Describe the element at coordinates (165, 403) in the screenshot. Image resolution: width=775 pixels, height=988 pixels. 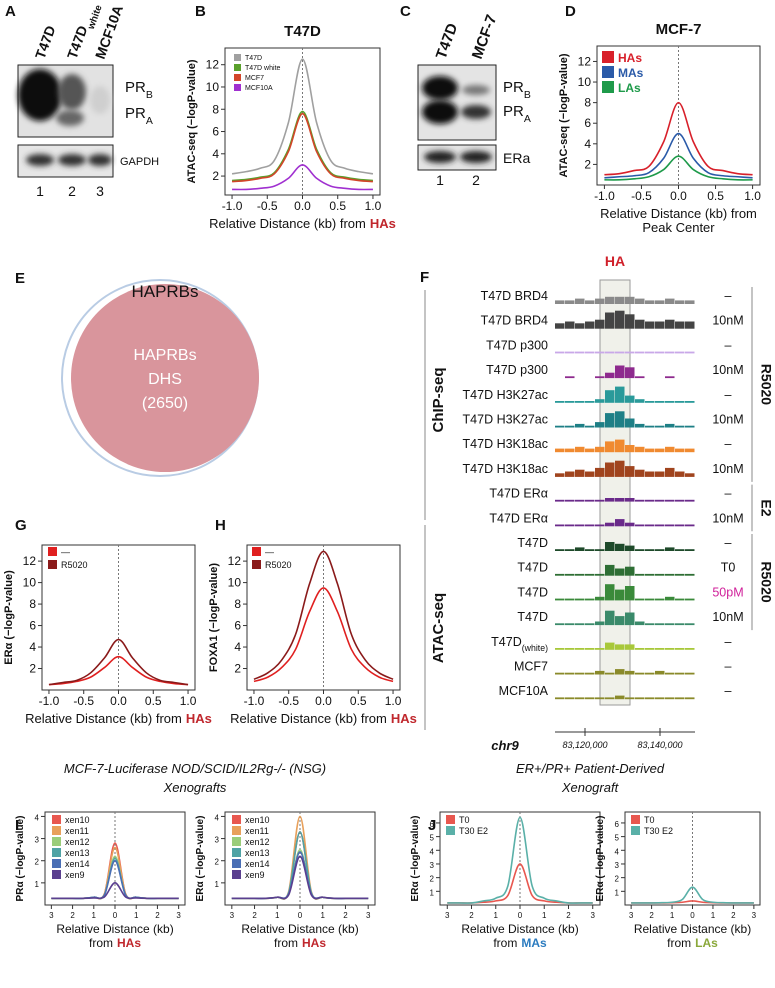
I see `venn-text: (2650)` at that location.